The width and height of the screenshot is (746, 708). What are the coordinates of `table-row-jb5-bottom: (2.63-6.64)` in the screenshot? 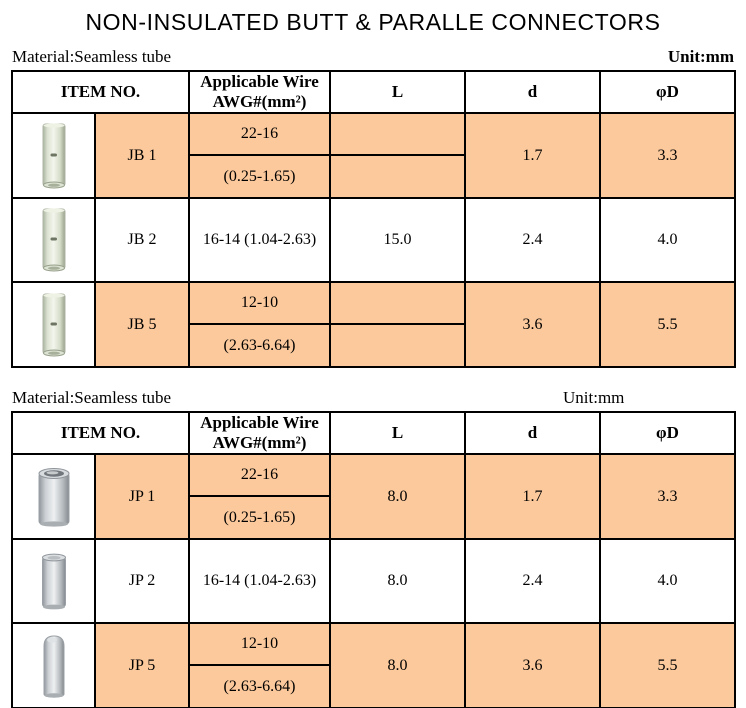 It's located at (373, 346).